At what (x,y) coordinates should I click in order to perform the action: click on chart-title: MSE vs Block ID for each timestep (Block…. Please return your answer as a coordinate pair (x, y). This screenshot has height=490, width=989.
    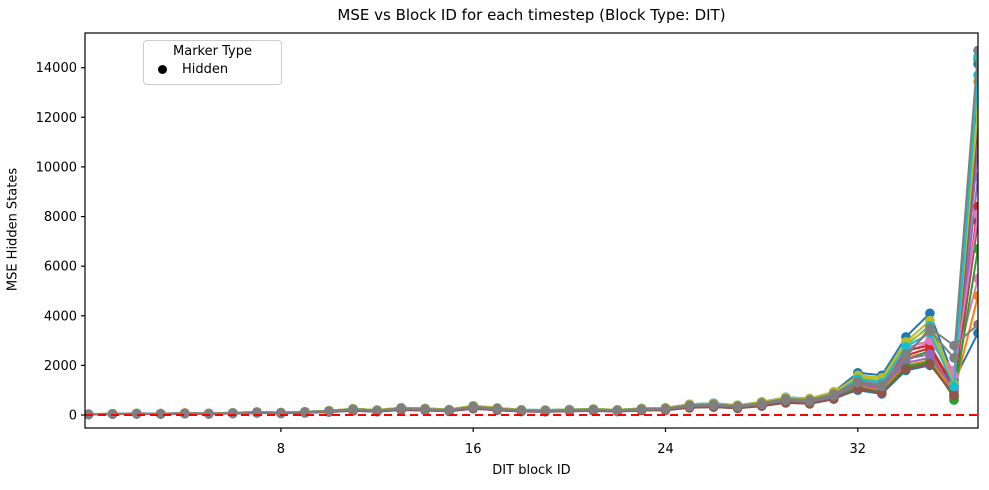
    Looking at the image, I should click on (531, 15).